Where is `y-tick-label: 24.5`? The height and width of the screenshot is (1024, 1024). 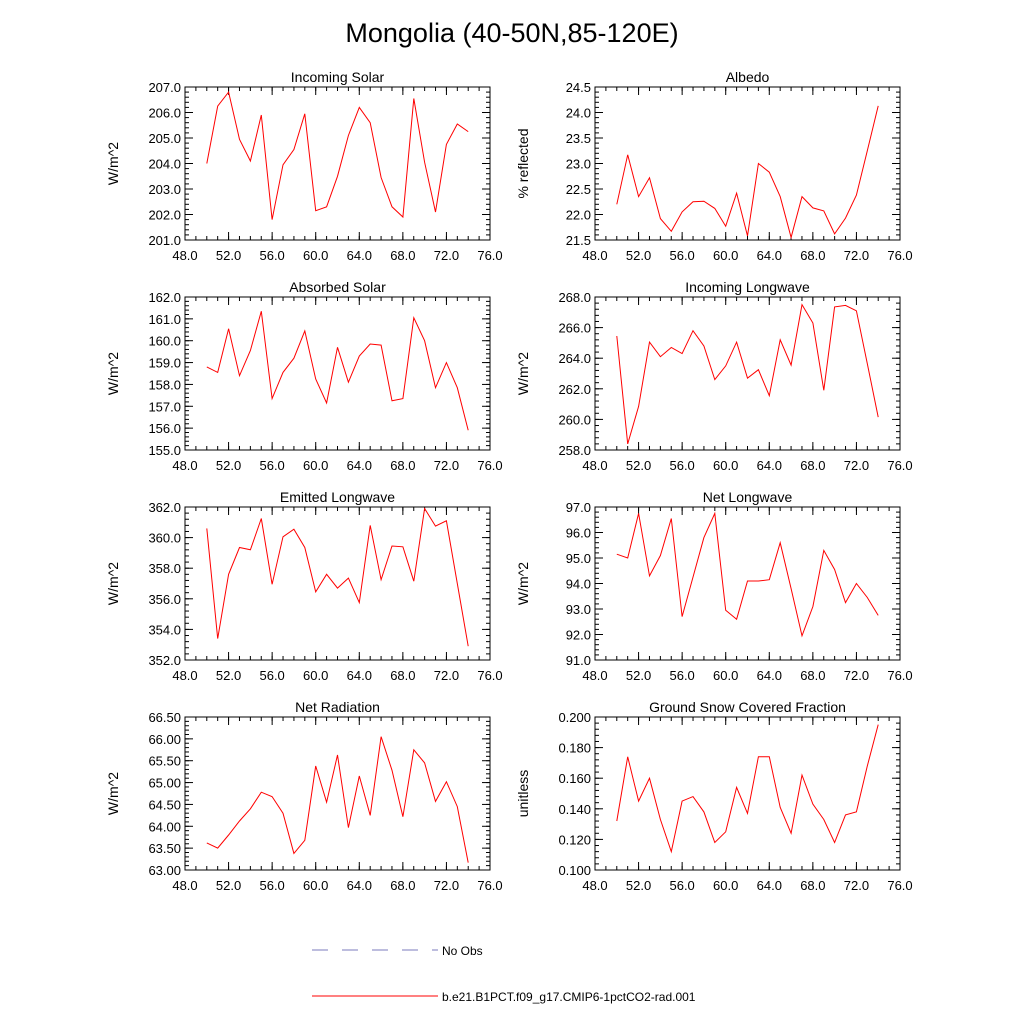
y-tick-label: 24.5 is located at coordinates (578, 87).